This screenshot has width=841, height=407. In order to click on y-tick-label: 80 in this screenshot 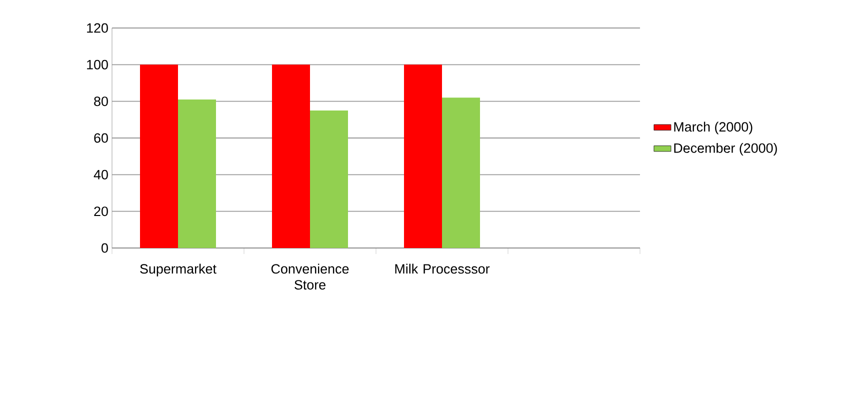, I will do `click(101, 101)`.